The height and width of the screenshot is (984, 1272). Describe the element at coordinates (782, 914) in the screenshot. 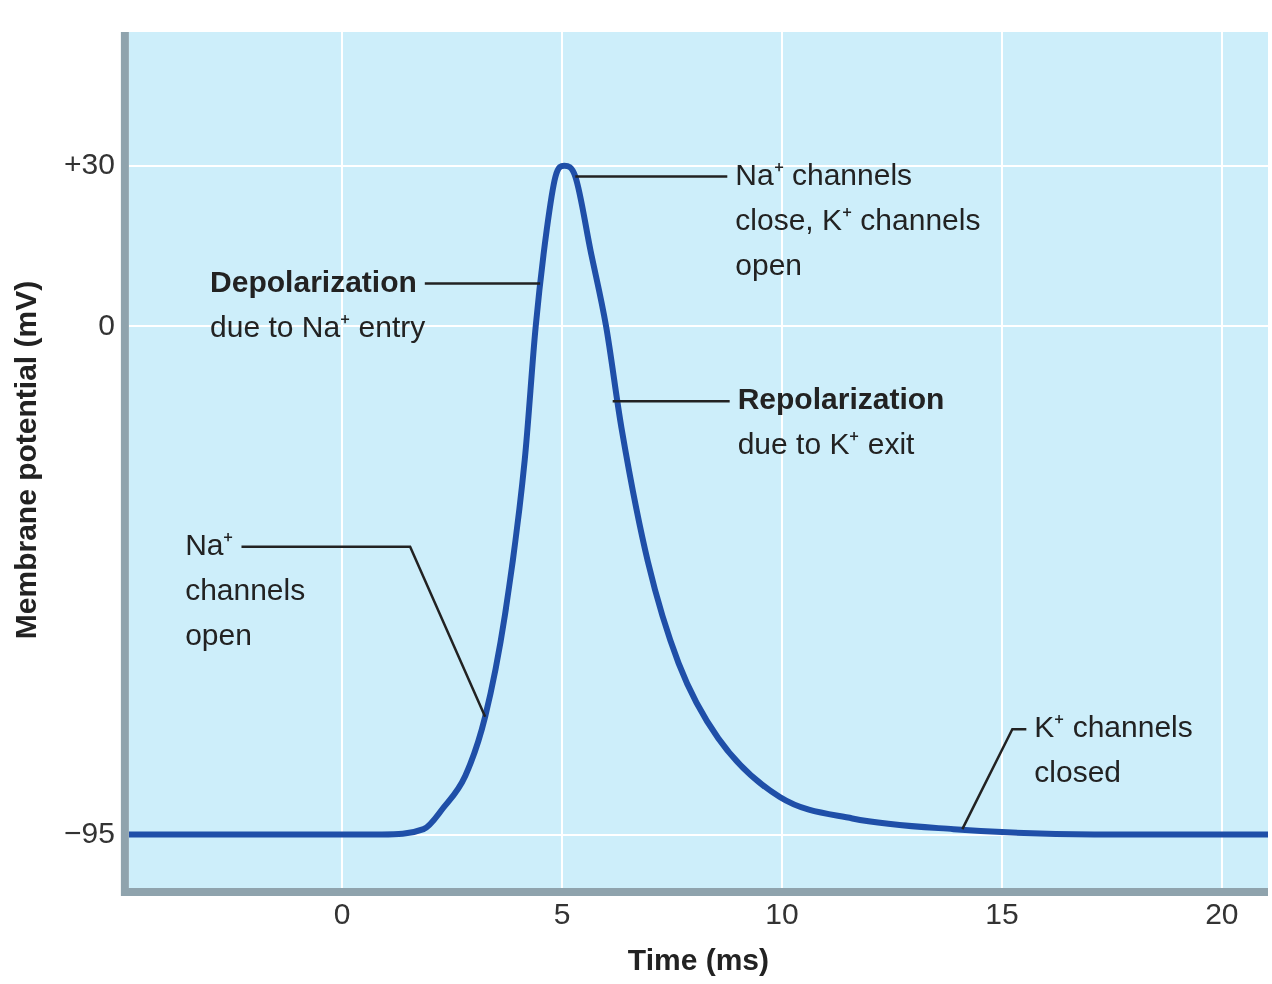

I see `x-tick-label: 10` at that location.